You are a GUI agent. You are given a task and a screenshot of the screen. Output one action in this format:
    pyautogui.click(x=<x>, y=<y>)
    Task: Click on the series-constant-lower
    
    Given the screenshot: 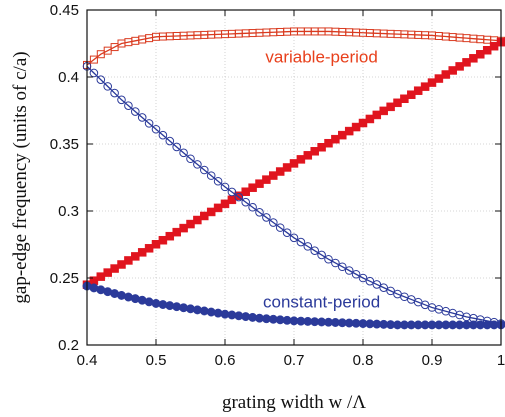 What is the action you would take?
    pyautogui.click(x=293, y=305)
    